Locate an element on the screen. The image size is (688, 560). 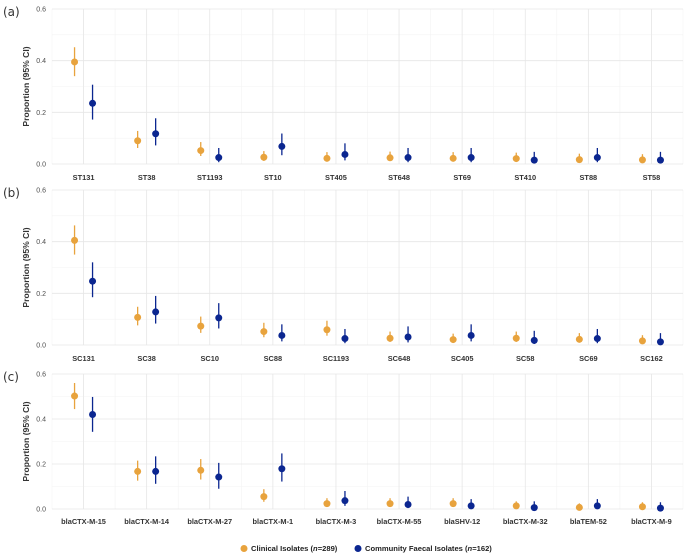
x-category-label: ST88 is located at coordinates (589, 177).